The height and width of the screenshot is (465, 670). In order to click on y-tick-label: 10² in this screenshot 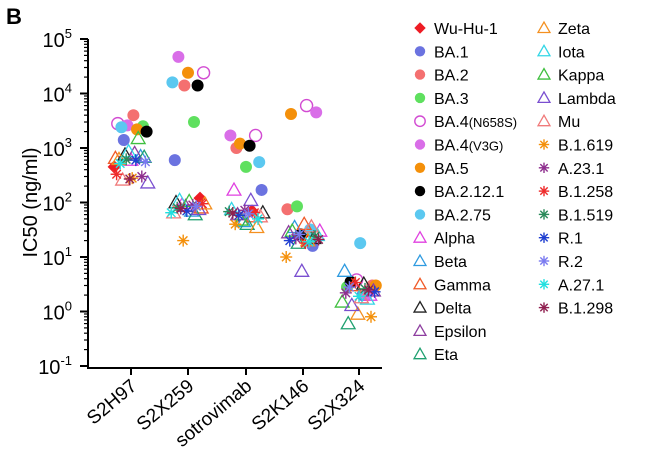, I will do `click(57, 203)`.